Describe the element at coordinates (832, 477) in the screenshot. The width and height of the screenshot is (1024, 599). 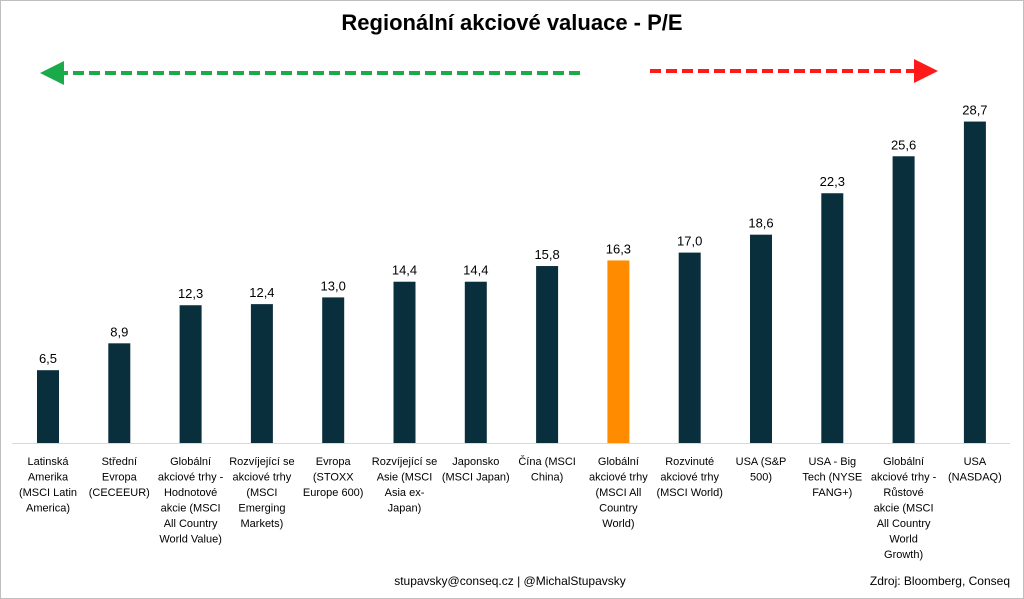
I see `category-label-12: USA - Big Tech (NYSE FANG+)` at that location.